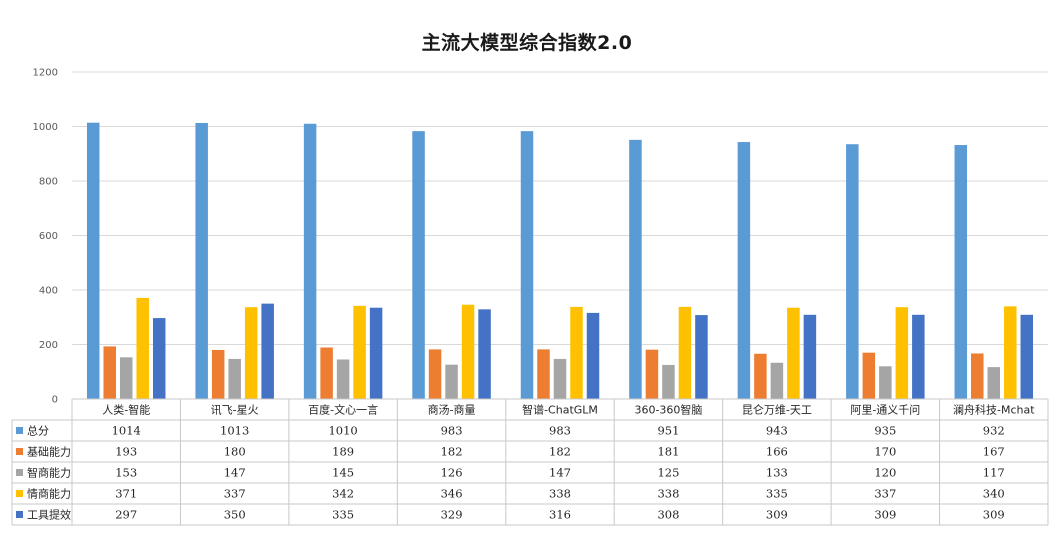 The width and height of the screenshot is (1054, 533). What do you see at coordinates (885, 410) in the screenshot?
I see `category-label: 阿里-通义千问` at bounding box center [885, 410].